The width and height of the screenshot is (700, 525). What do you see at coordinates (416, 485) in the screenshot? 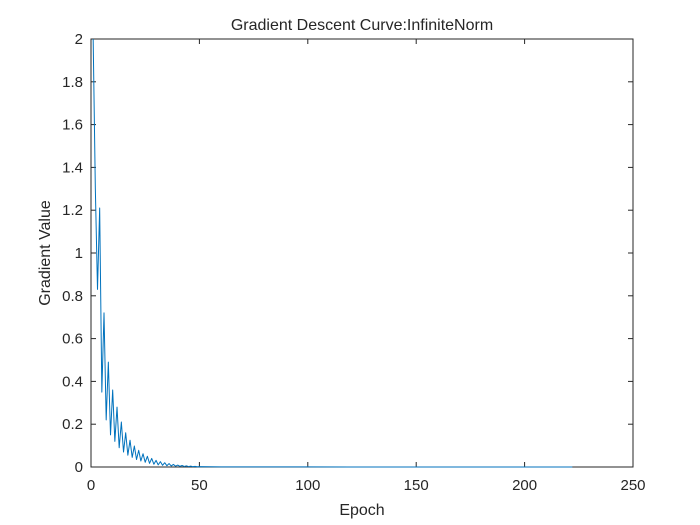
I see `x-tick-label: 150` at bounding box center [416, 485].